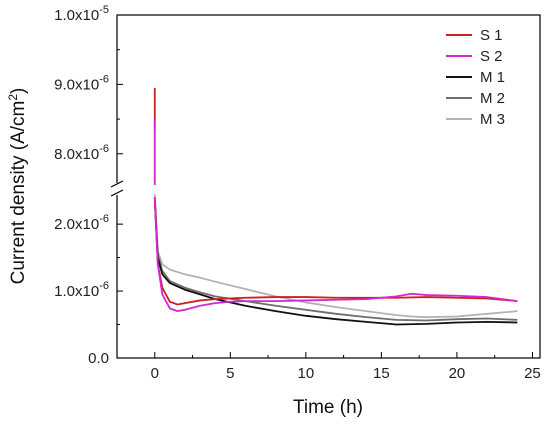 This screenshot has width=550, height=428. What do you see at coordinates (381, 373) in the screenshot?
I see `x-tick-label: 15` at bounding box center [381, 373].